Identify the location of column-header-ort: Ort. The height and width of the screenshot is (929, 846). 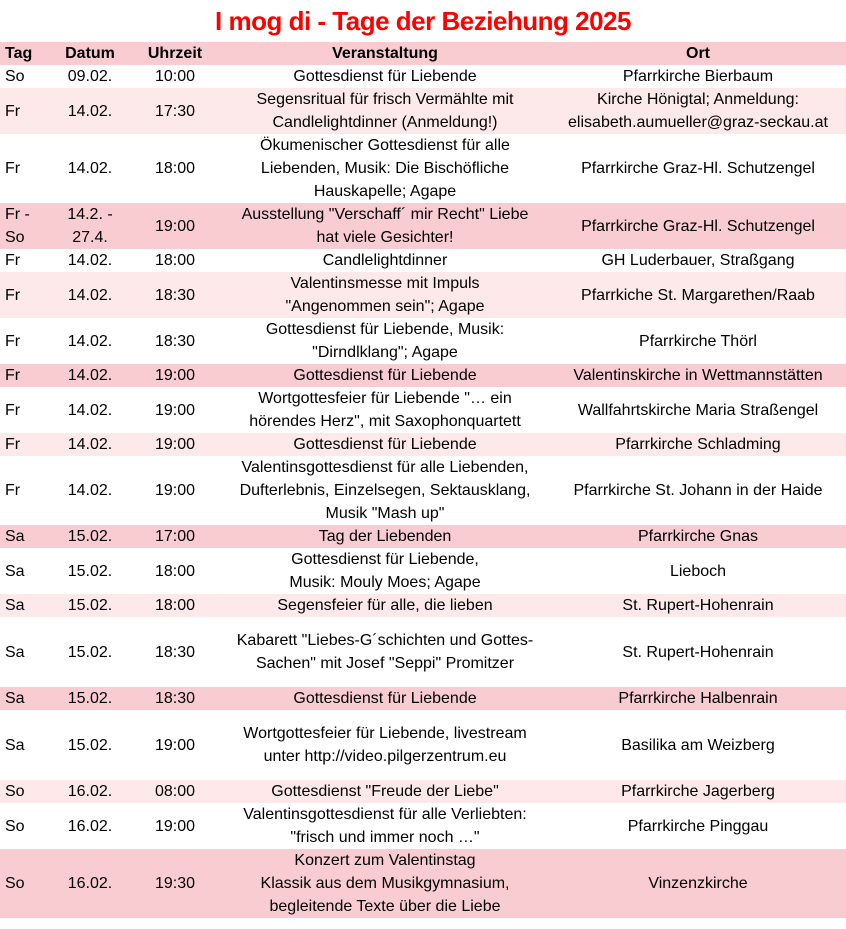
(698, 53).